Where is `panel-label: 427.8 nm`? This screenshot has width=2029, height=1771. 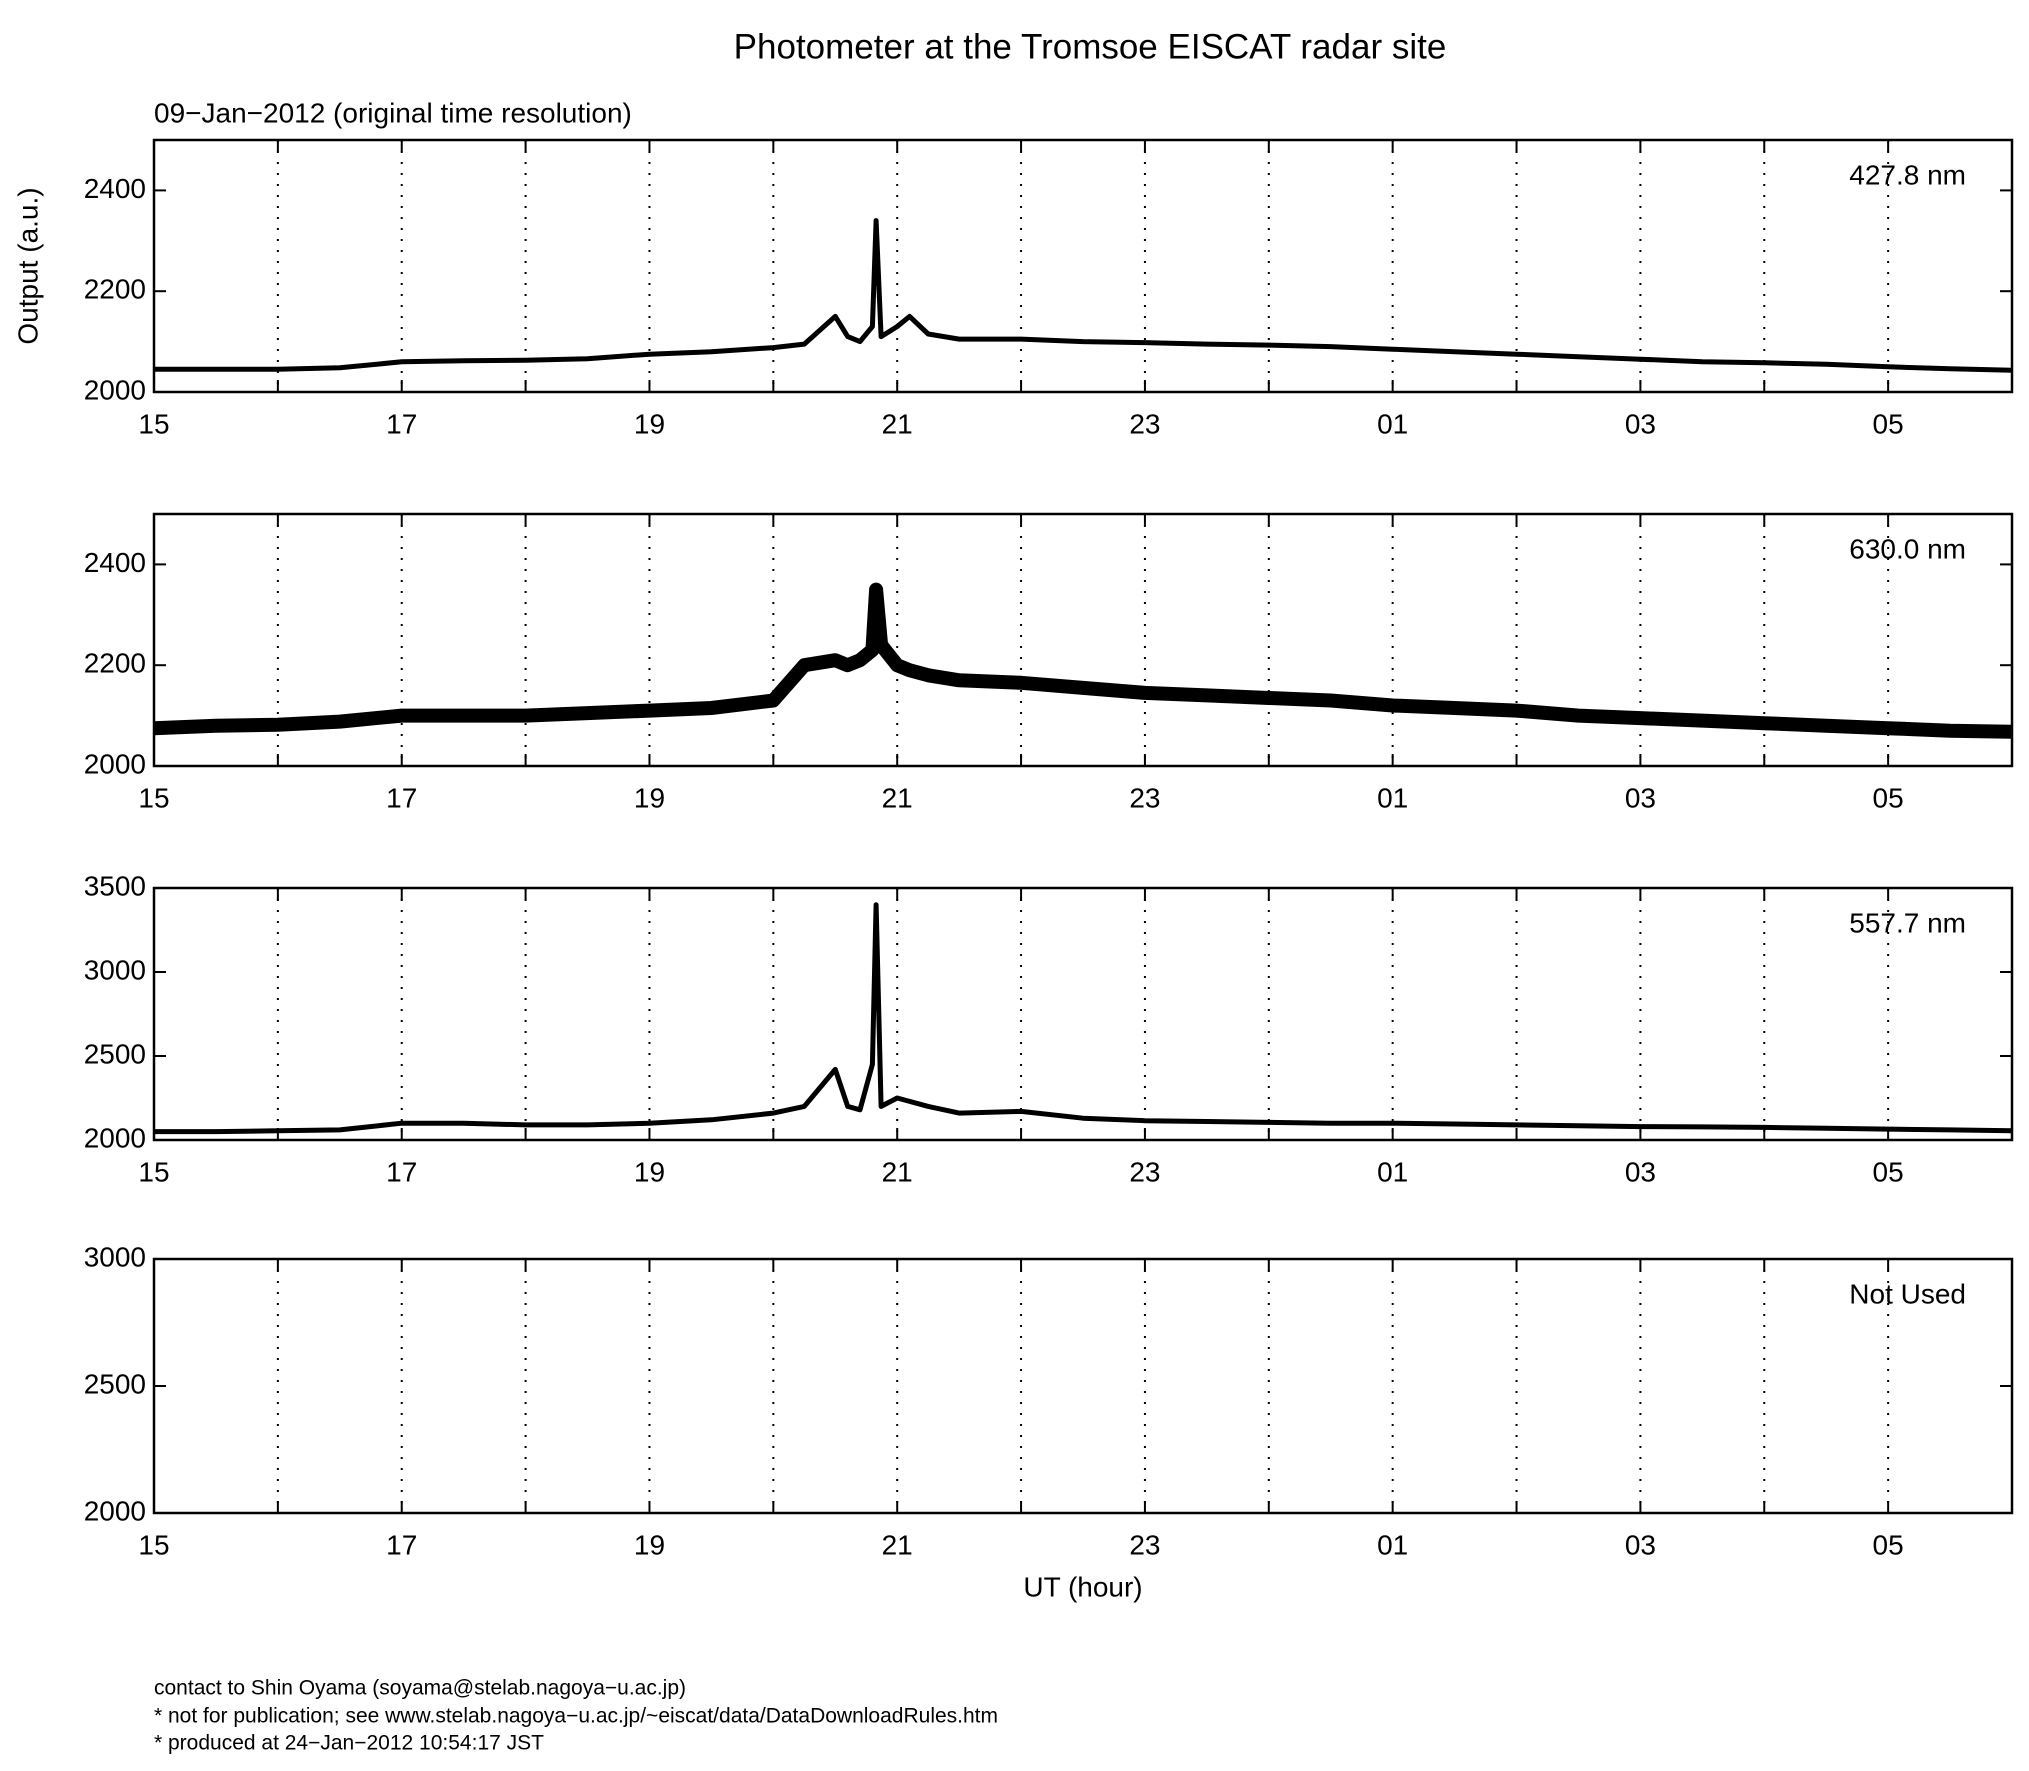 panel-label: 427.8 nm is located at coordinates (1907, 174).